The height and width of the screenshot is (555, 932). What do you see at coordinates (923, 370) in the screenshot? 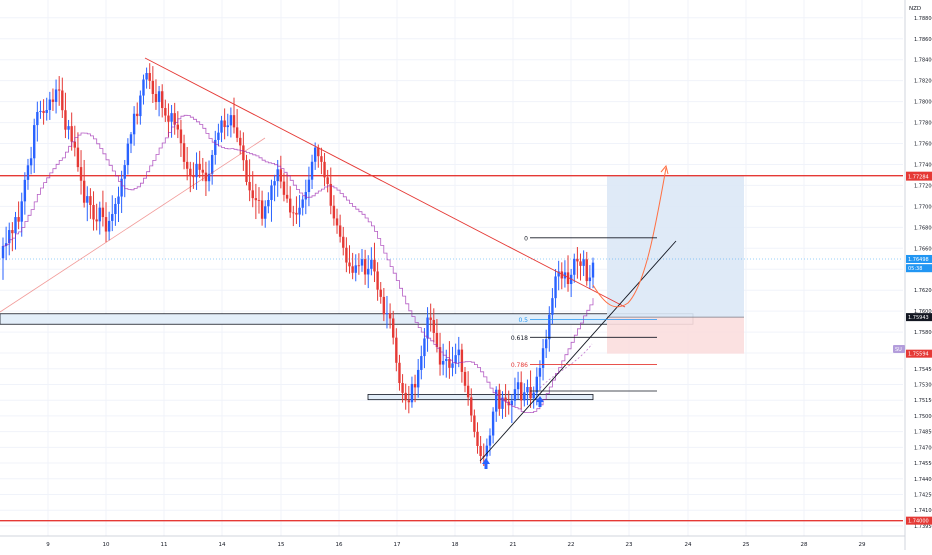
I see `y-tick-label: 1.75450` at bounding box center [923, 370].